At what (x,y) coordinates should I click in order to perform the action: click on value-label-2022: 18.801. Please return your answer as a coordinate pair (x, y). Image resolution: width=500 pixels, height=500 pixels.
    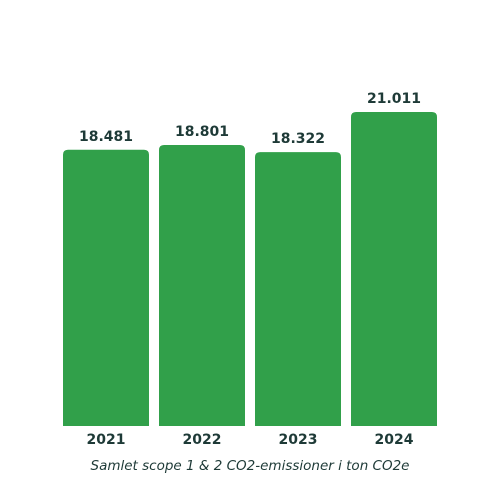
    Looking at the image, I should click on (202, 132).